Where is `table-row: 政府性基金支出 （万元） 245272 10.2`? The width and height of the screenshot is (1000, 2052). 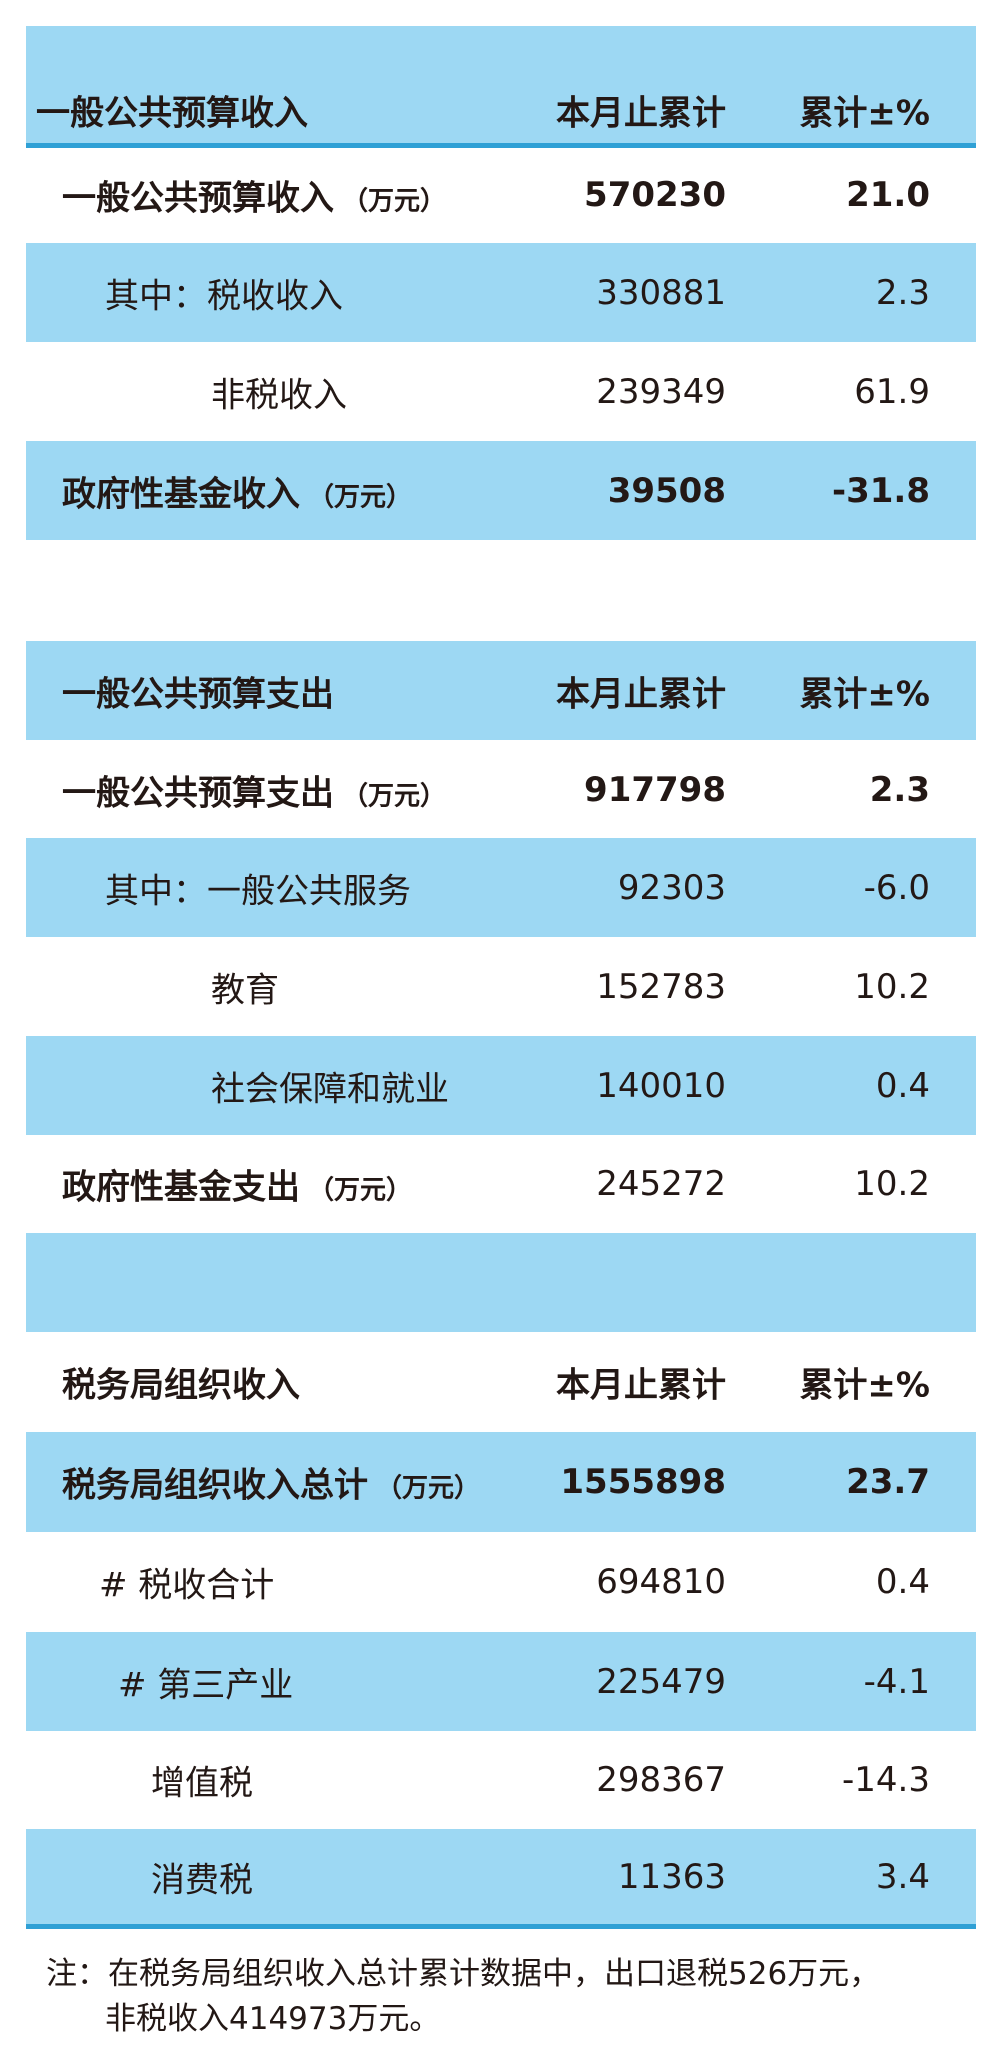 table-row: 政府性基金支出 （万元） 245272 10.2 is located at coordinates (501, 1183).